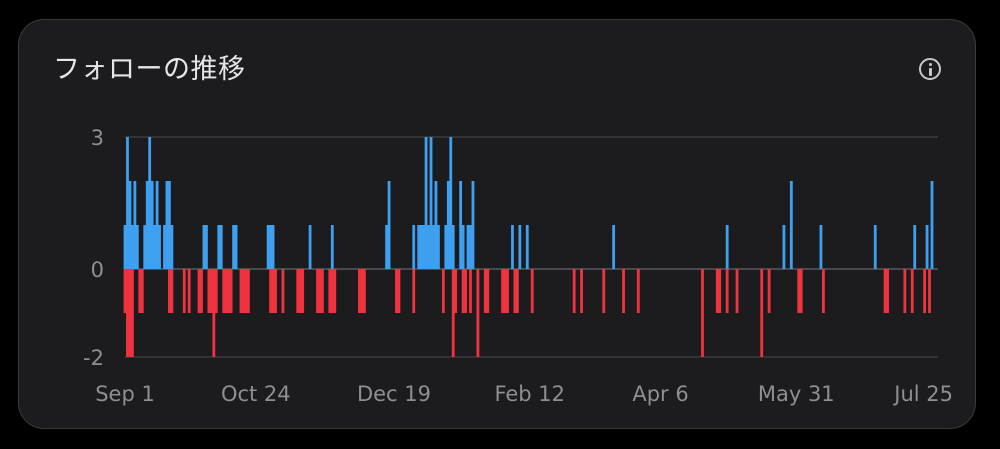  Describe the element at coordinates (394, 394) in the screenshot. I see `x-tick-label: Dec 19` at that location.